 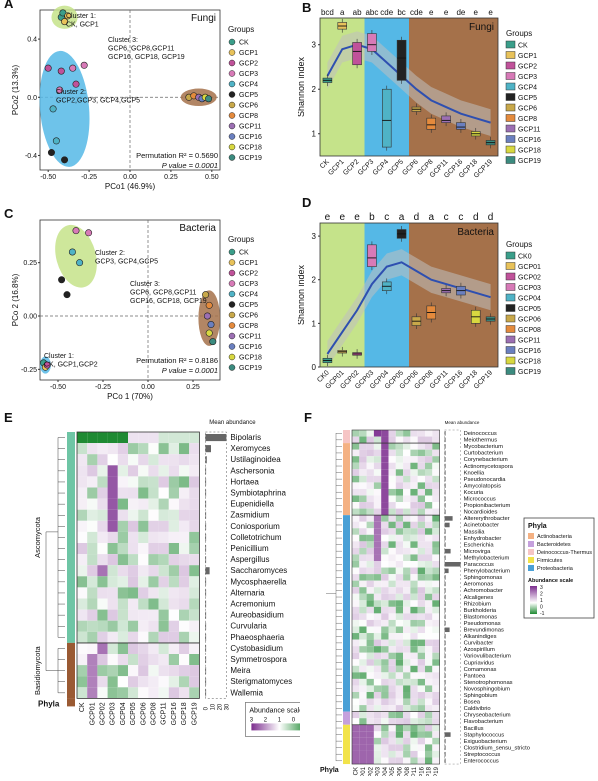 I want to click on mean-tick-label: 20, so click(x=220, y=706).